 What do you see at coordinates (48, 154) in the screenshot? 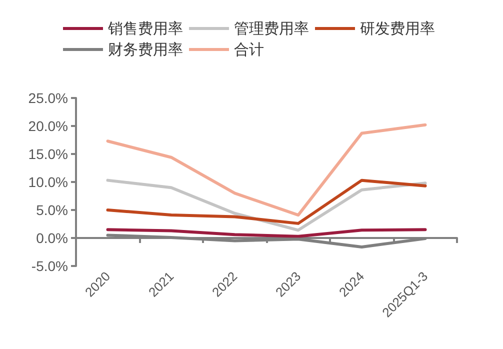
I see `y-tick-label: 15.0%` at bounding box center [48, 154].